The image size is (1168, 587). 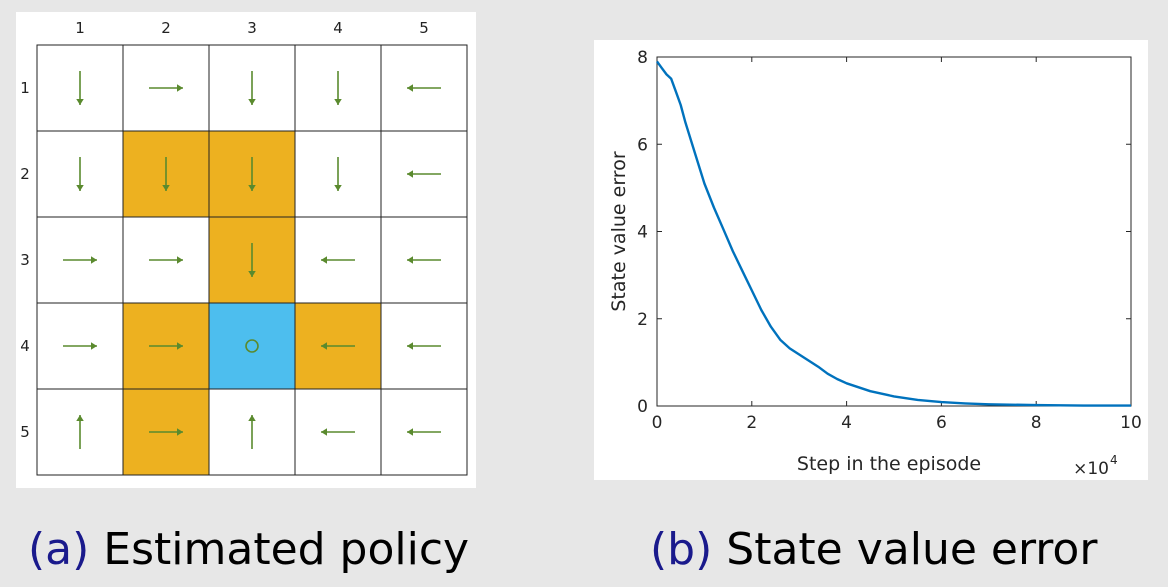 I want to click on caption-a: (a) Estimated policy, so click(x=248, y=550).